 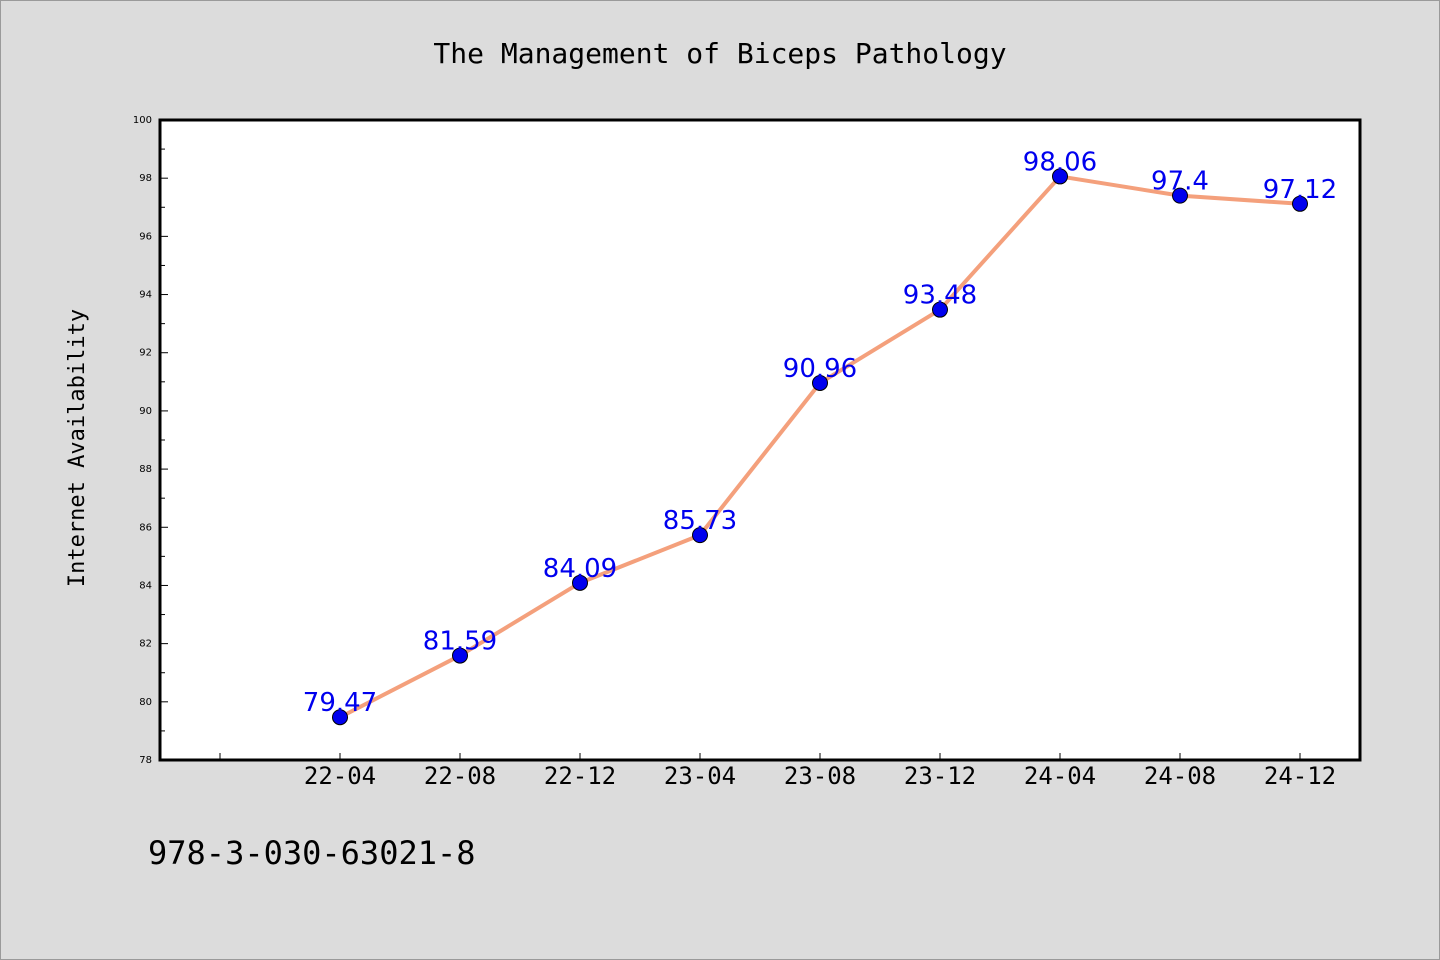 What do you see at coordinates (460, 642) in the screenshot?
I see `data-label: 81.59` at bounding box center [460, 642].